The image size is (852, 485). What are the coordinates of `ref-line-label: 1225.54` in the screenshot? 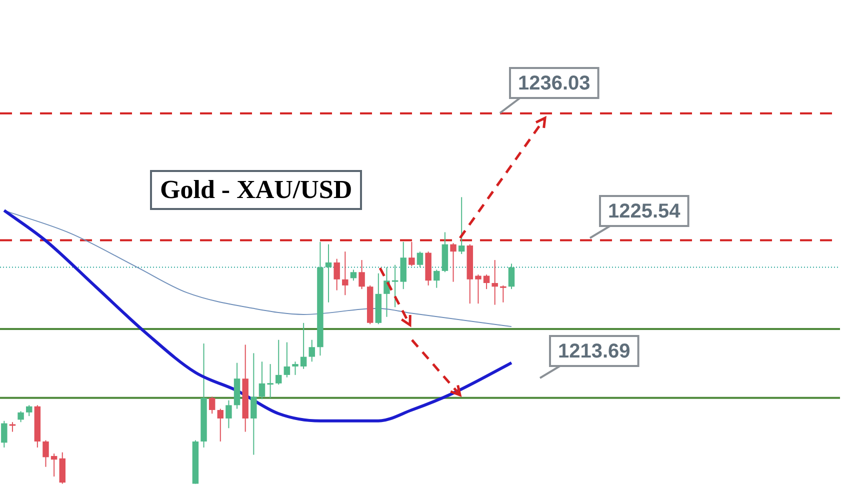 It's located at (645, 211).